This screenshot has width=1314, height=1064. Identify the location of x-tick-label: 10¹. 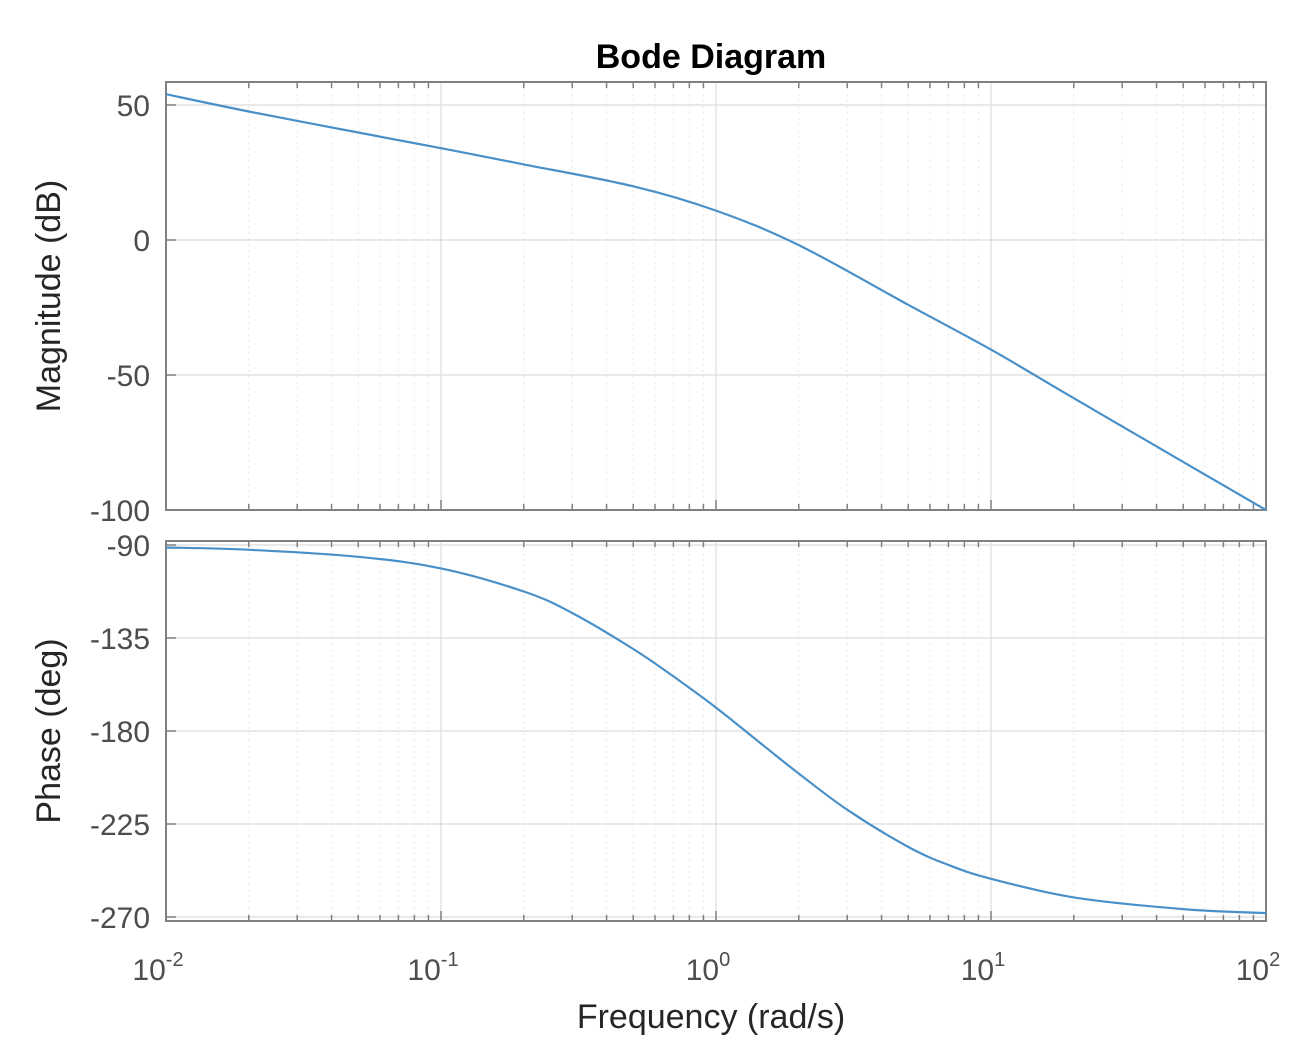
(983, 968).